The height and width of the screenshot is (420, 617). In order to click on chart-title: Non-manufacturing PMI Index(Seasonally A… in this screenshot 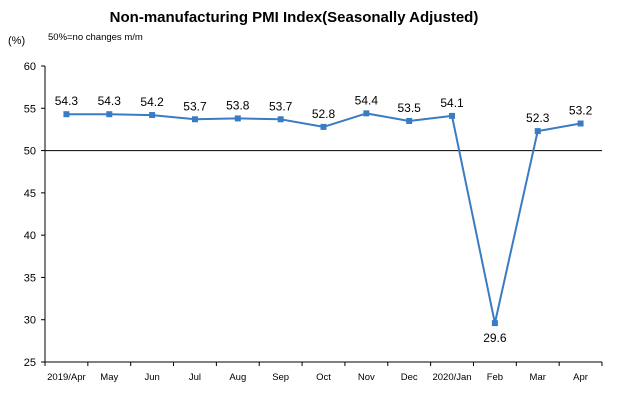, I will do `click(294, 17)`.